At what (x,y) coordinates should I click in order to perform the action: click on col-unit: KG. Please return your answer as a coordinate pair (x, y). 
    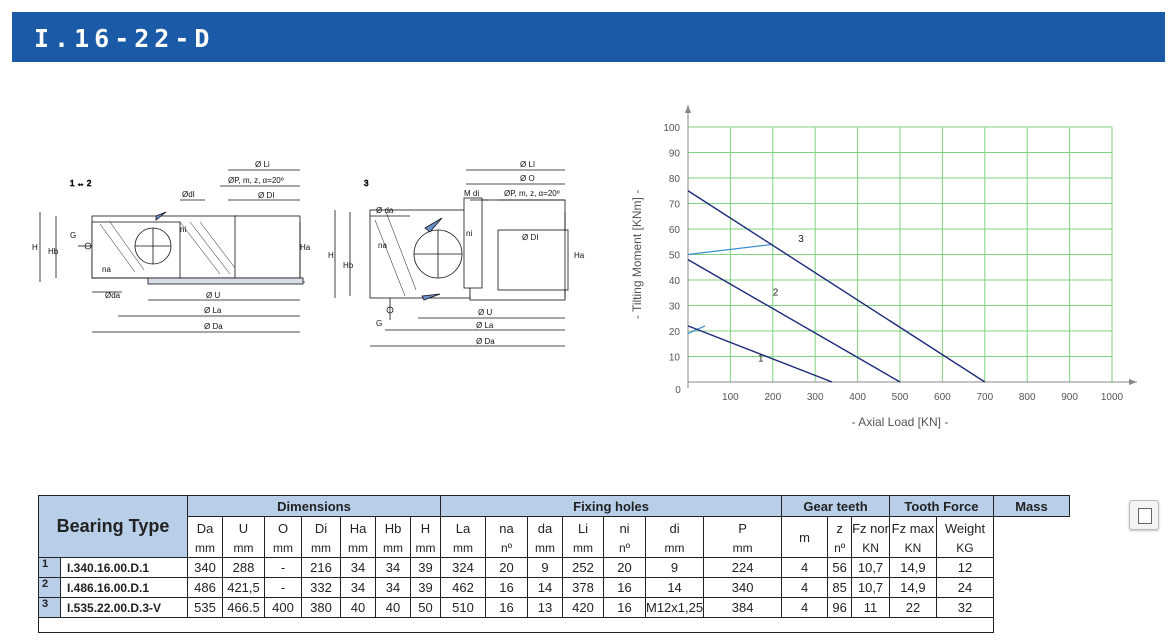
    Looking at the image, I should click on (964, 548).